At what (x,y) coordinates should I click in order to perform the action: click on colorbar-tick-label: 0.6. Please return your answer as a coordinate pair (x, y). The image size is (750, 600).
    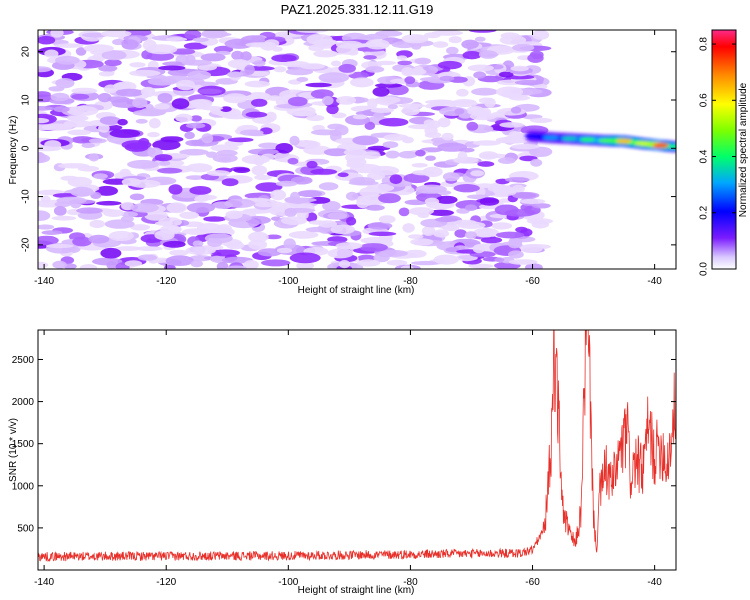
    Looking at the image, I should click on (704, 100).